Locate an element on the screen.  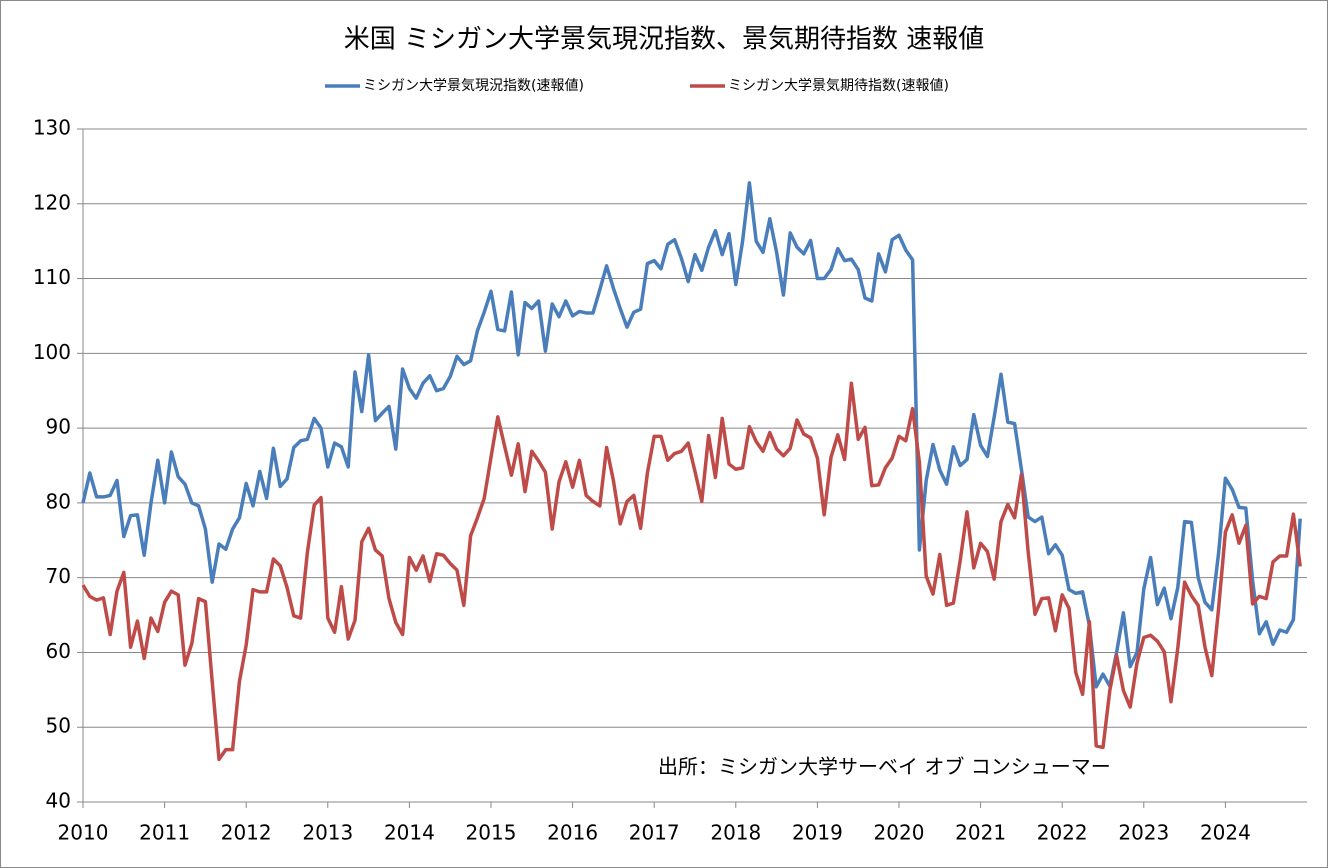
y-tick-label: 40 is located at coordinates (58, 801).